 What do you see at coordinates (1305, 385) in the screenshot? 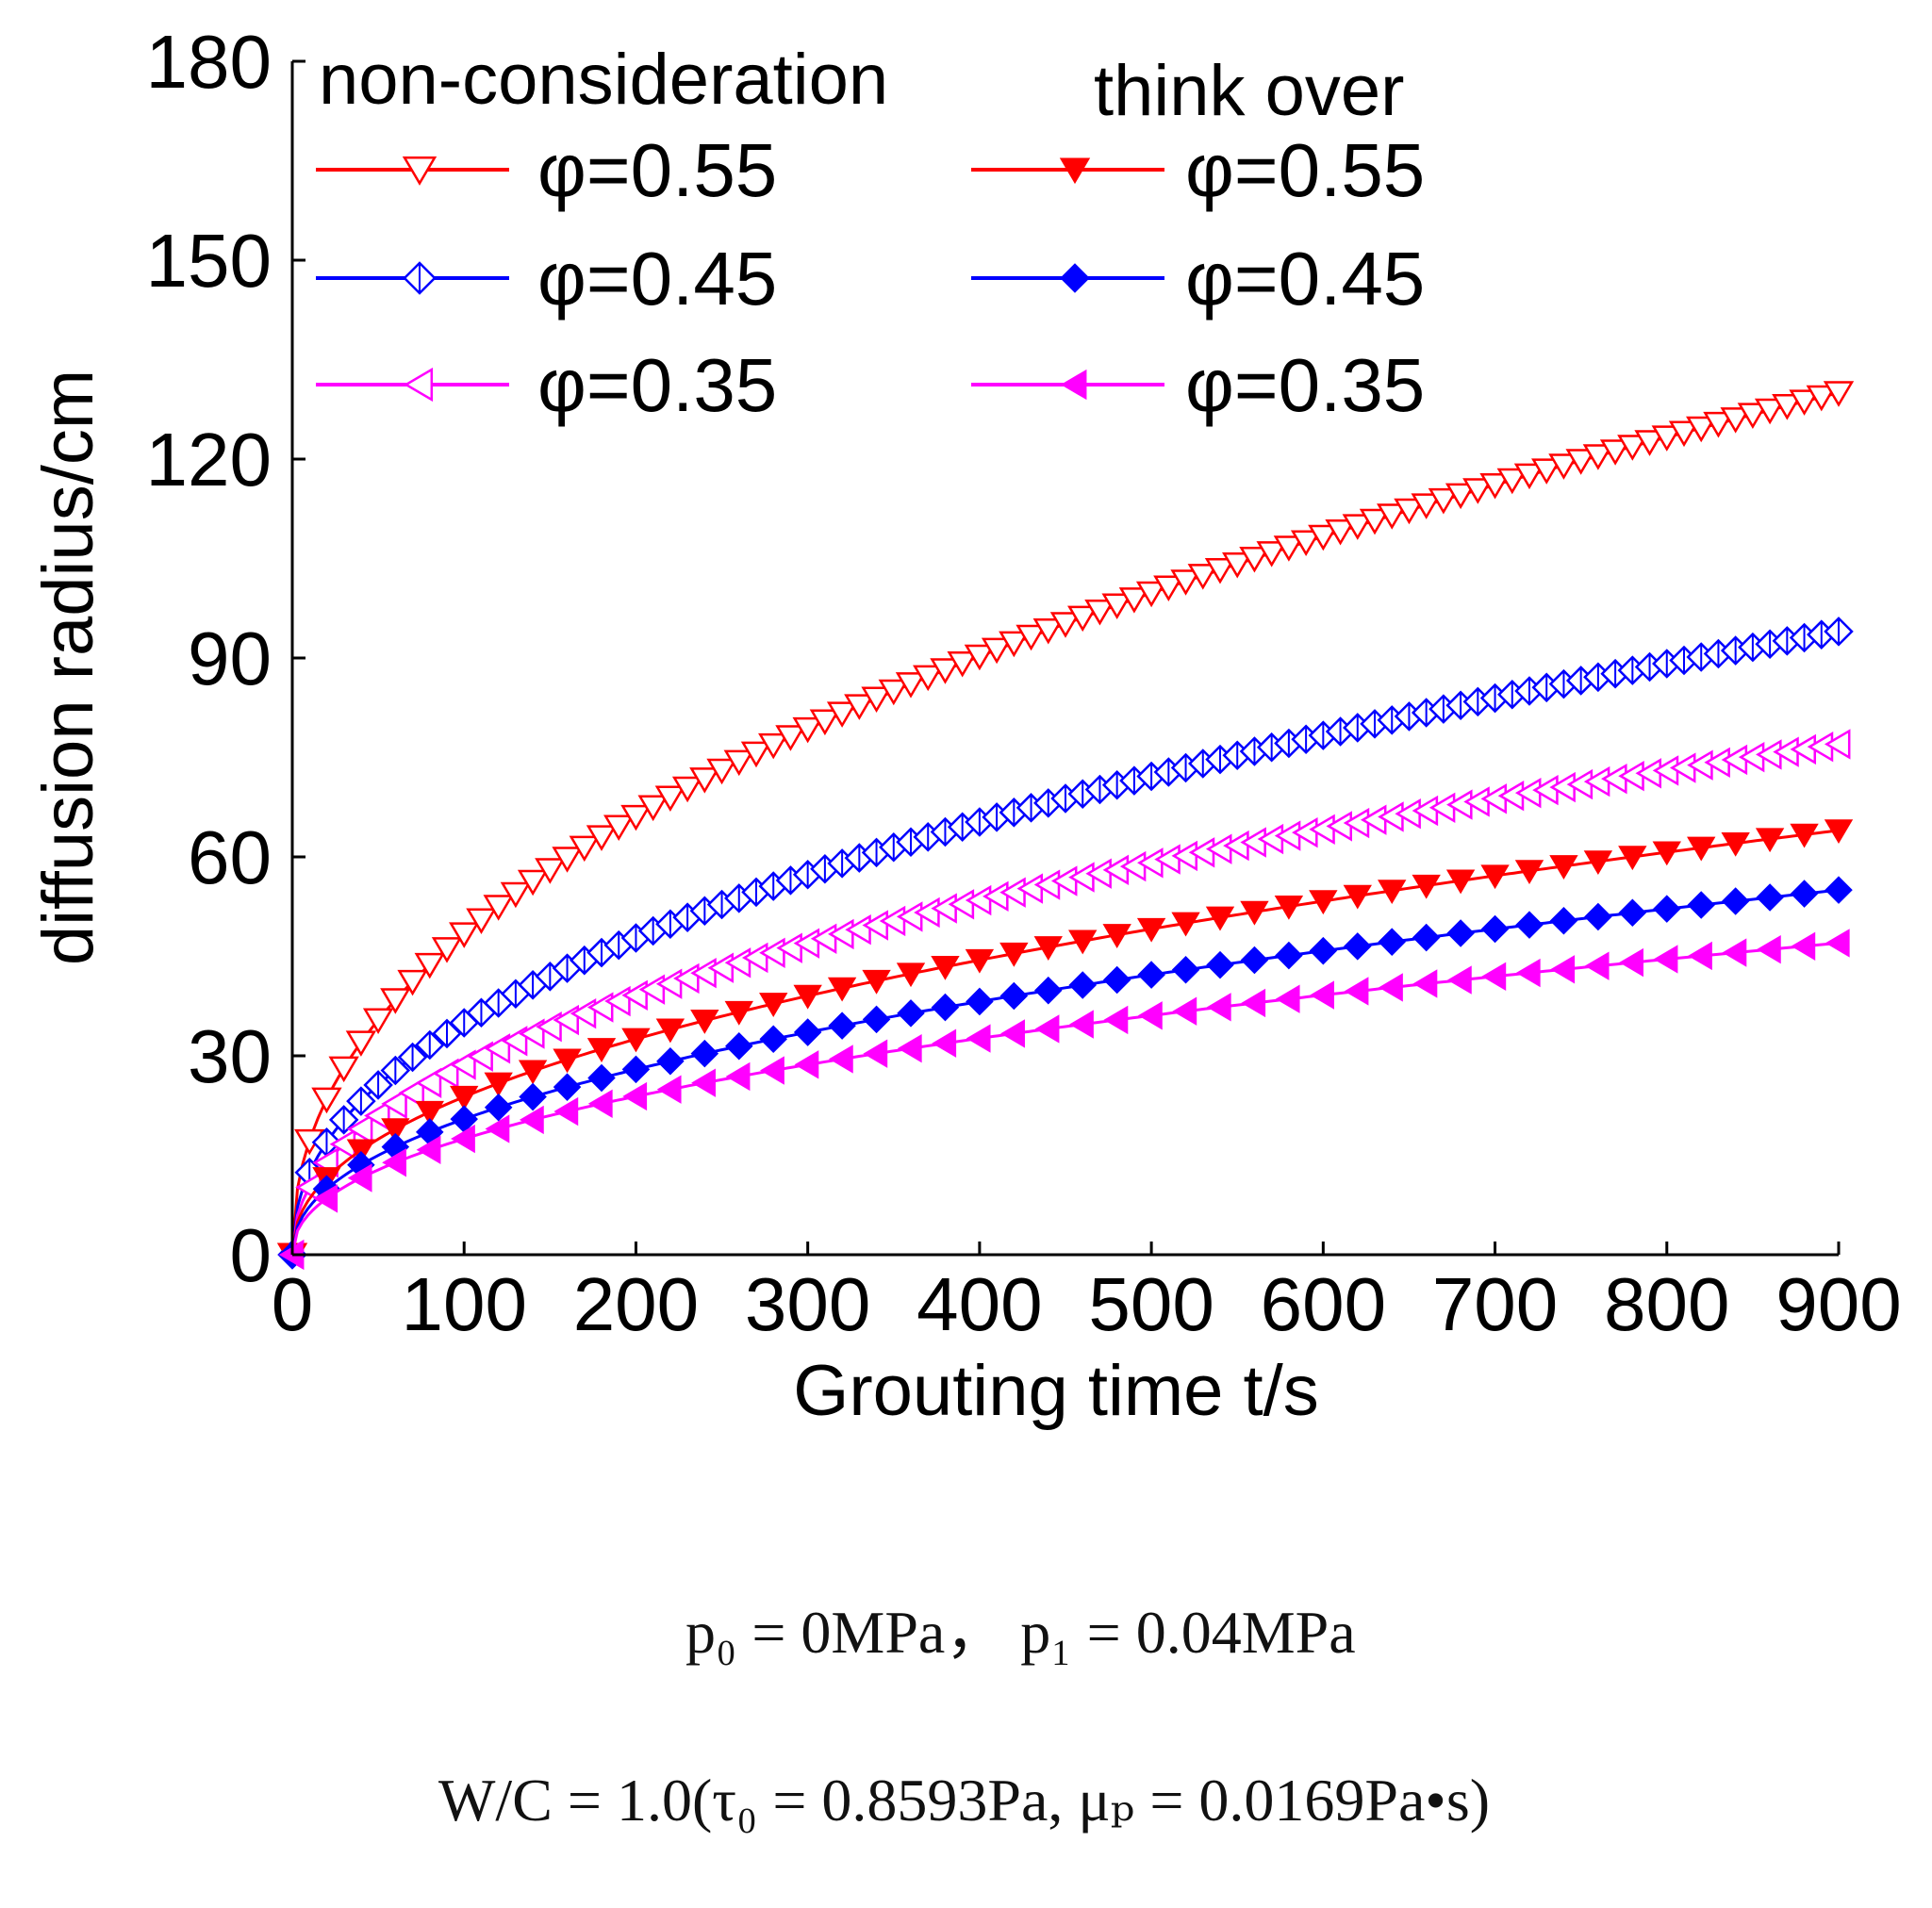
I see `legend-label: φ=0.35` at bounding box center [1305, 385].